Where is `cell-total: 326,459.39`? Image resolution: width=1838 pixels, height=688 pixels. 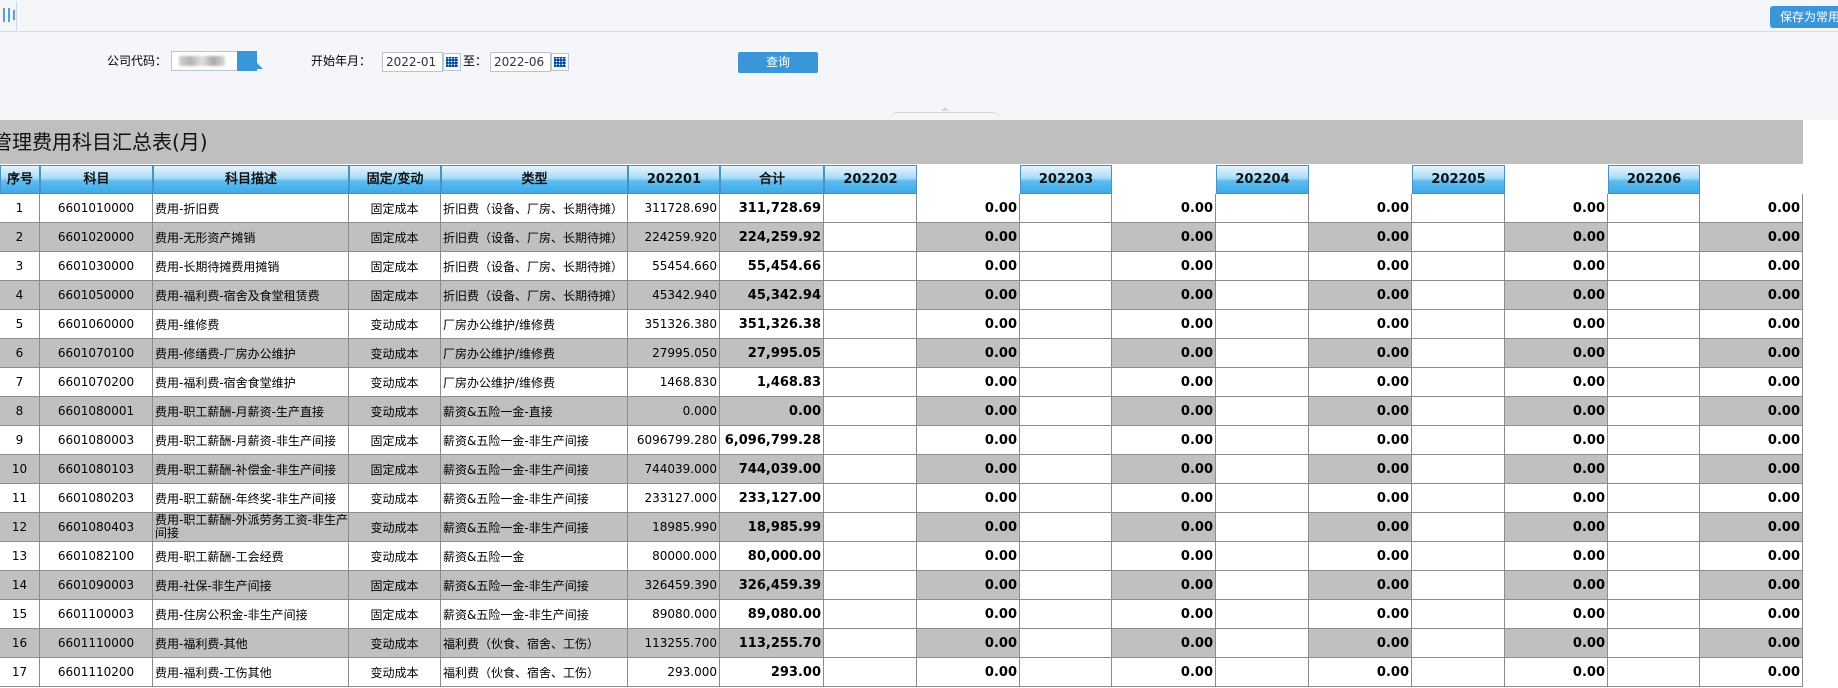 cell-total: 326,459.39 is located at coordinates (772, 585).